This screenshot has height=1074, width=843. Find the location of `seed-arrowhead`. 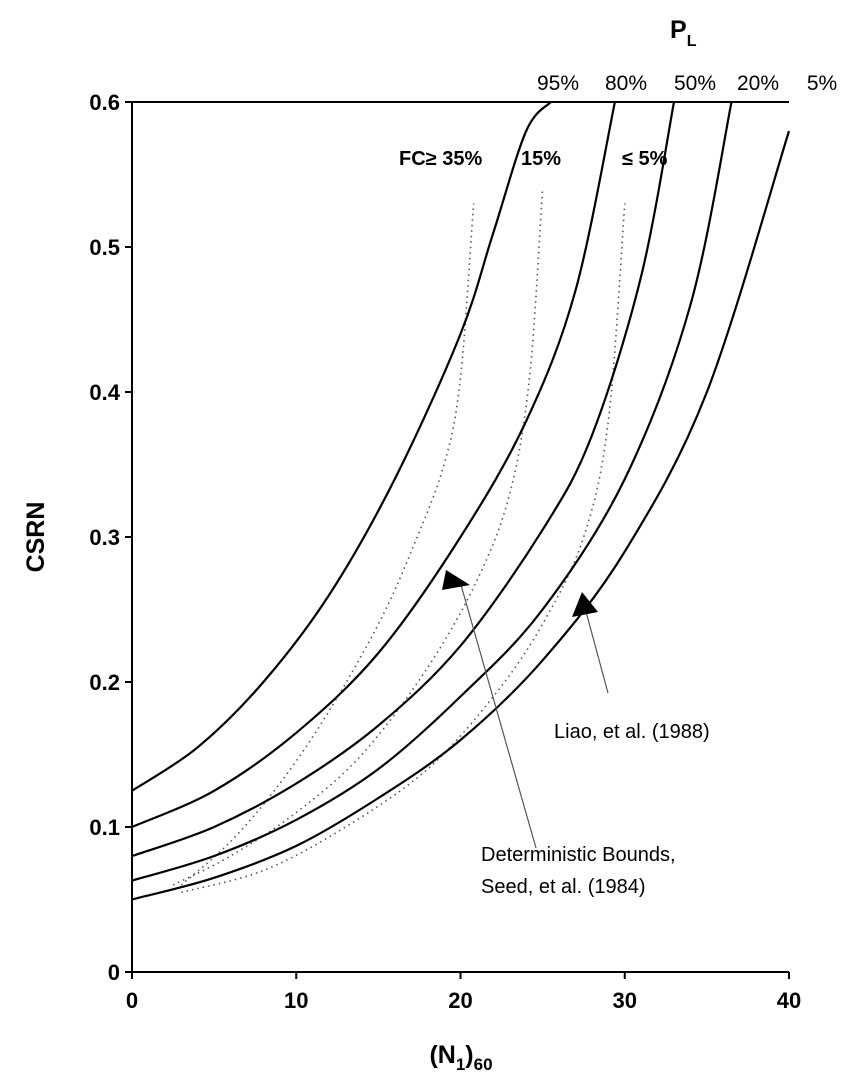

seed-arrowhead is located at coordinates (456, 580).